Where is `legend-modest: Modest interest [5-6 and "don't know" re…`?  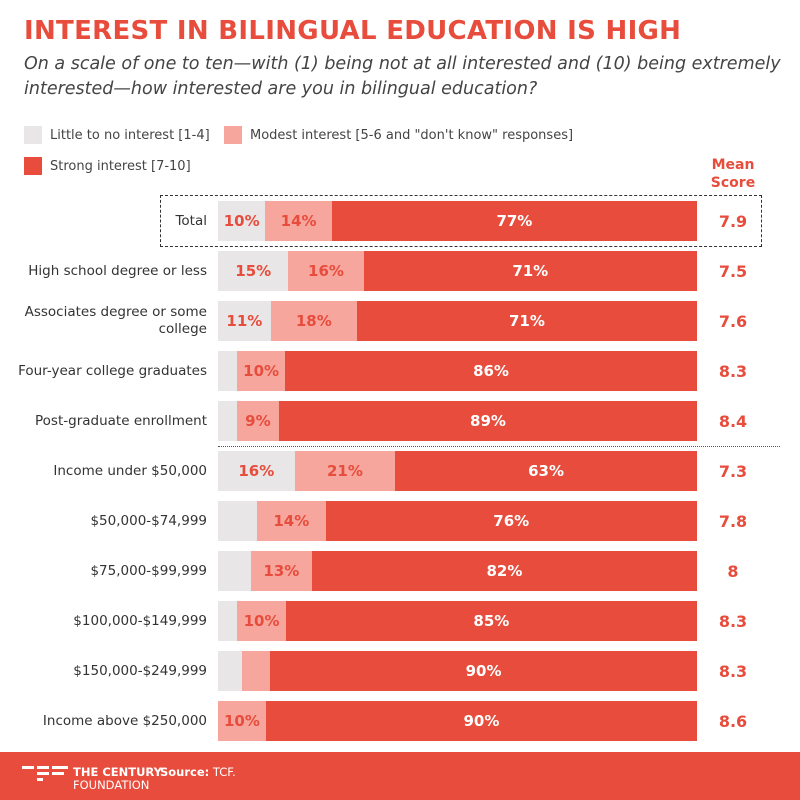 legend-modest: Modest interest [5-6 and "don't know" re… is located at coordinates (398, 135).